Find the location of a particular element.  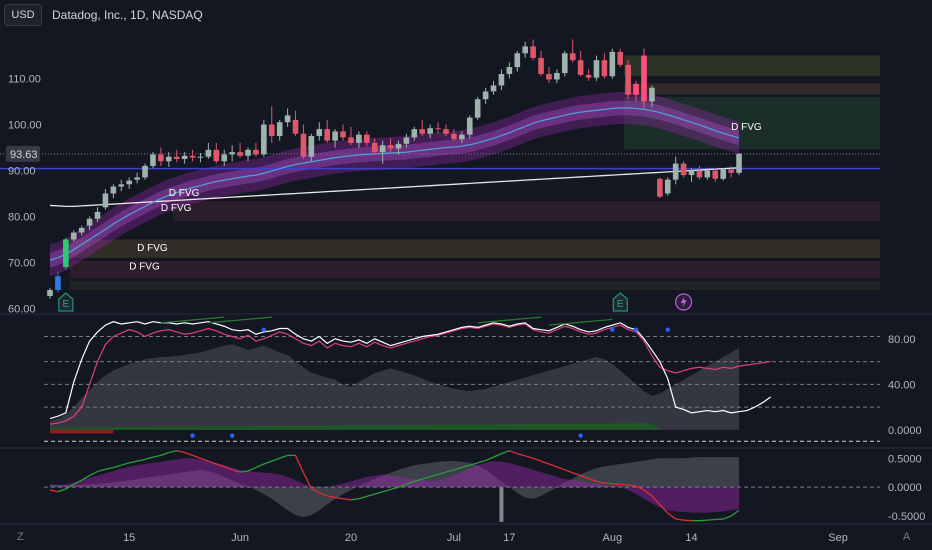

osc-background-area is located at coordinates (395, 387).